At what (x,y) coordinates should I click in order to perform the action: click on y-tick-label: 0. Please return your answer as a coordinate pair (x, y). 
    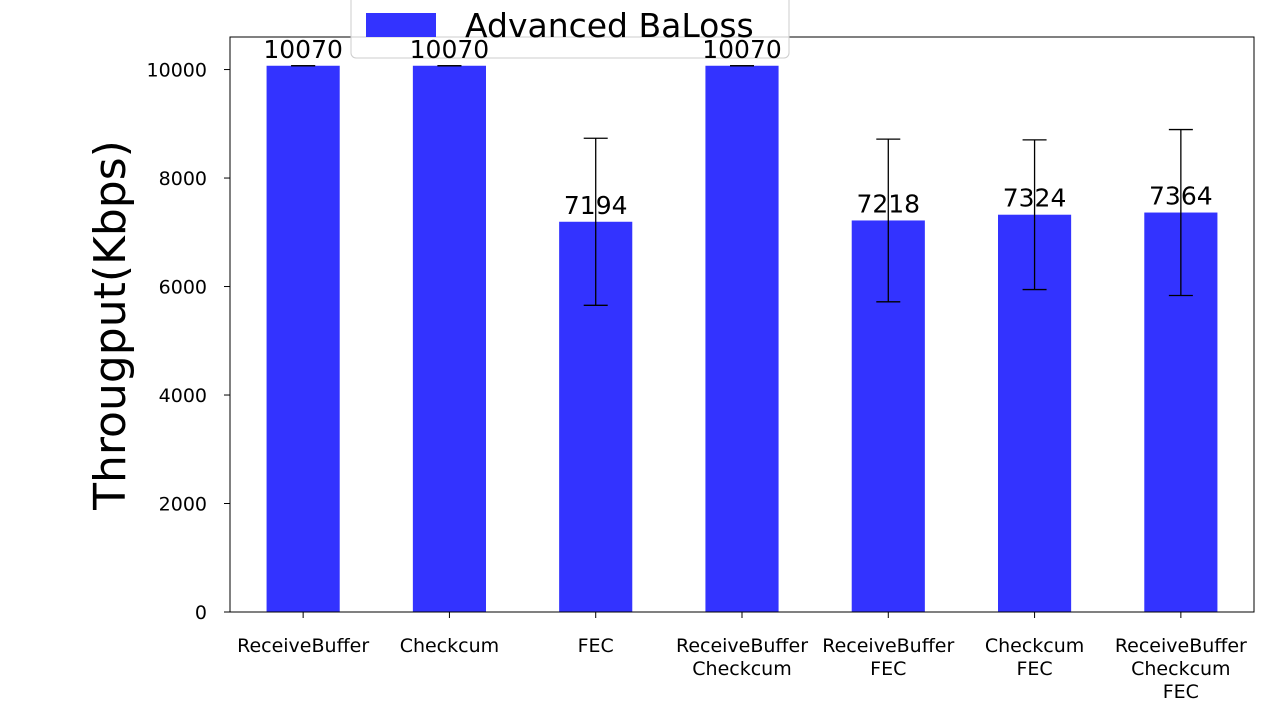
    Looking at the image, I should click on (201, 613).